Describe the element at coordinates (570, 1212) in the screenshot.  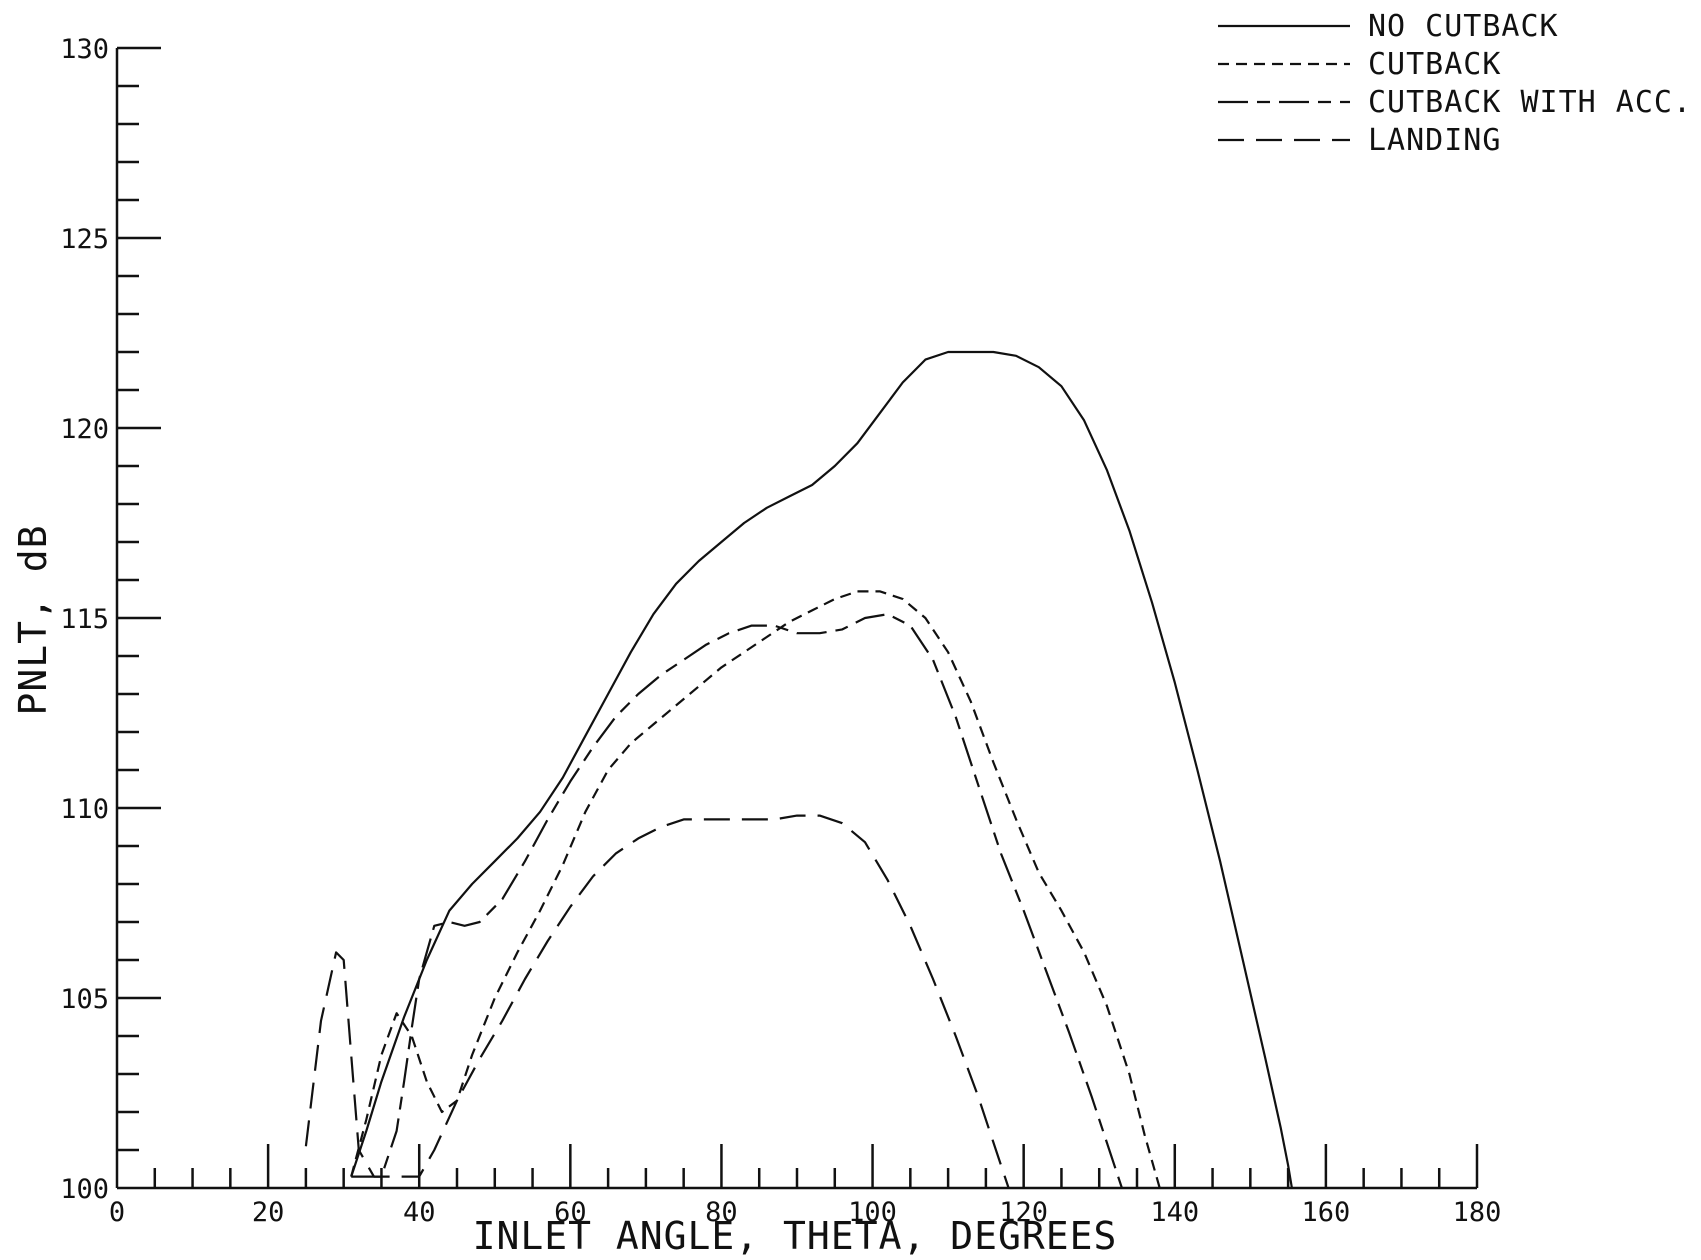
I see `x-tick-label: 60` at that location.